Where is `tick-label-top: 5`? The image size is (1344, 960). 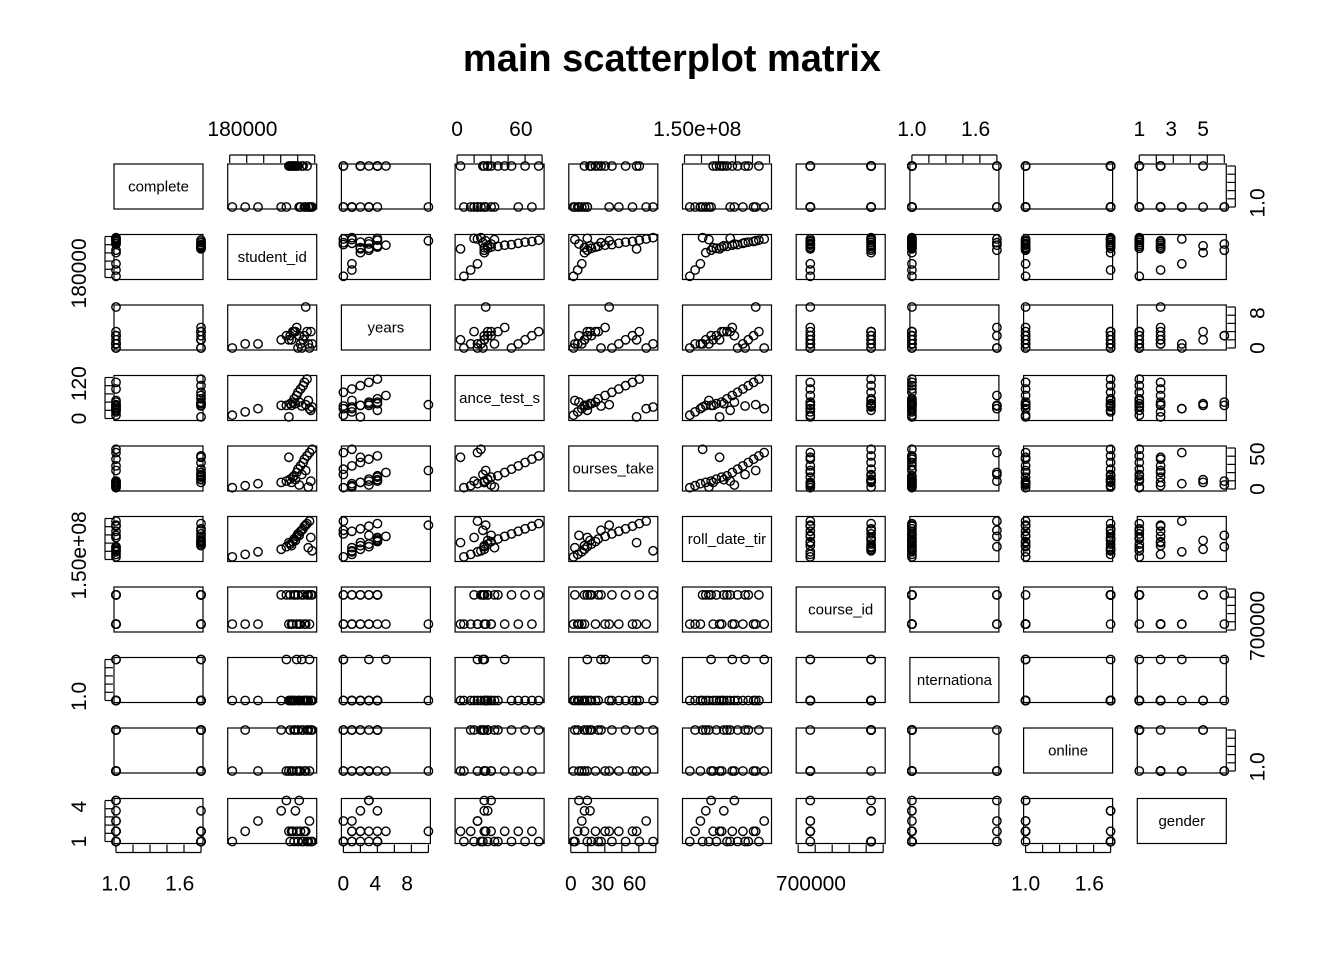
tick-label-top: 5 is located at coordinates (1203, 129).